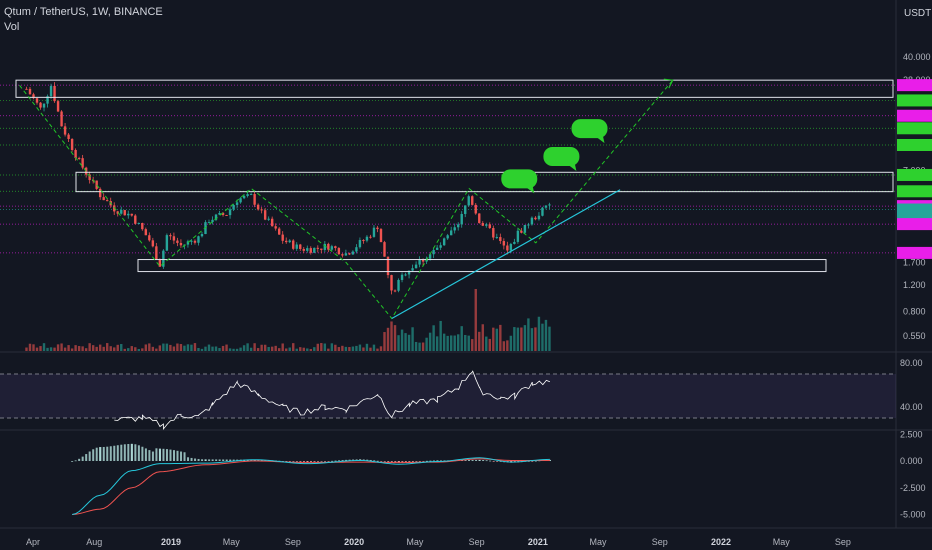  What do you see at coordinates (293, 542) in the screenshot?
I see `time-tick-label: Sep` at bounding box center [293, 542].